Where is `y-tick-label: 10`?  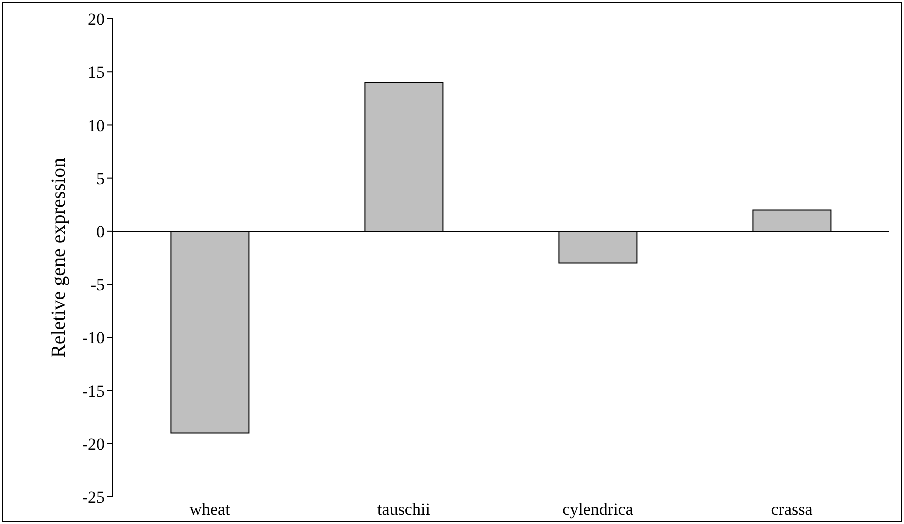
y-tick-label: 10 is located at coordinates (96, 126).